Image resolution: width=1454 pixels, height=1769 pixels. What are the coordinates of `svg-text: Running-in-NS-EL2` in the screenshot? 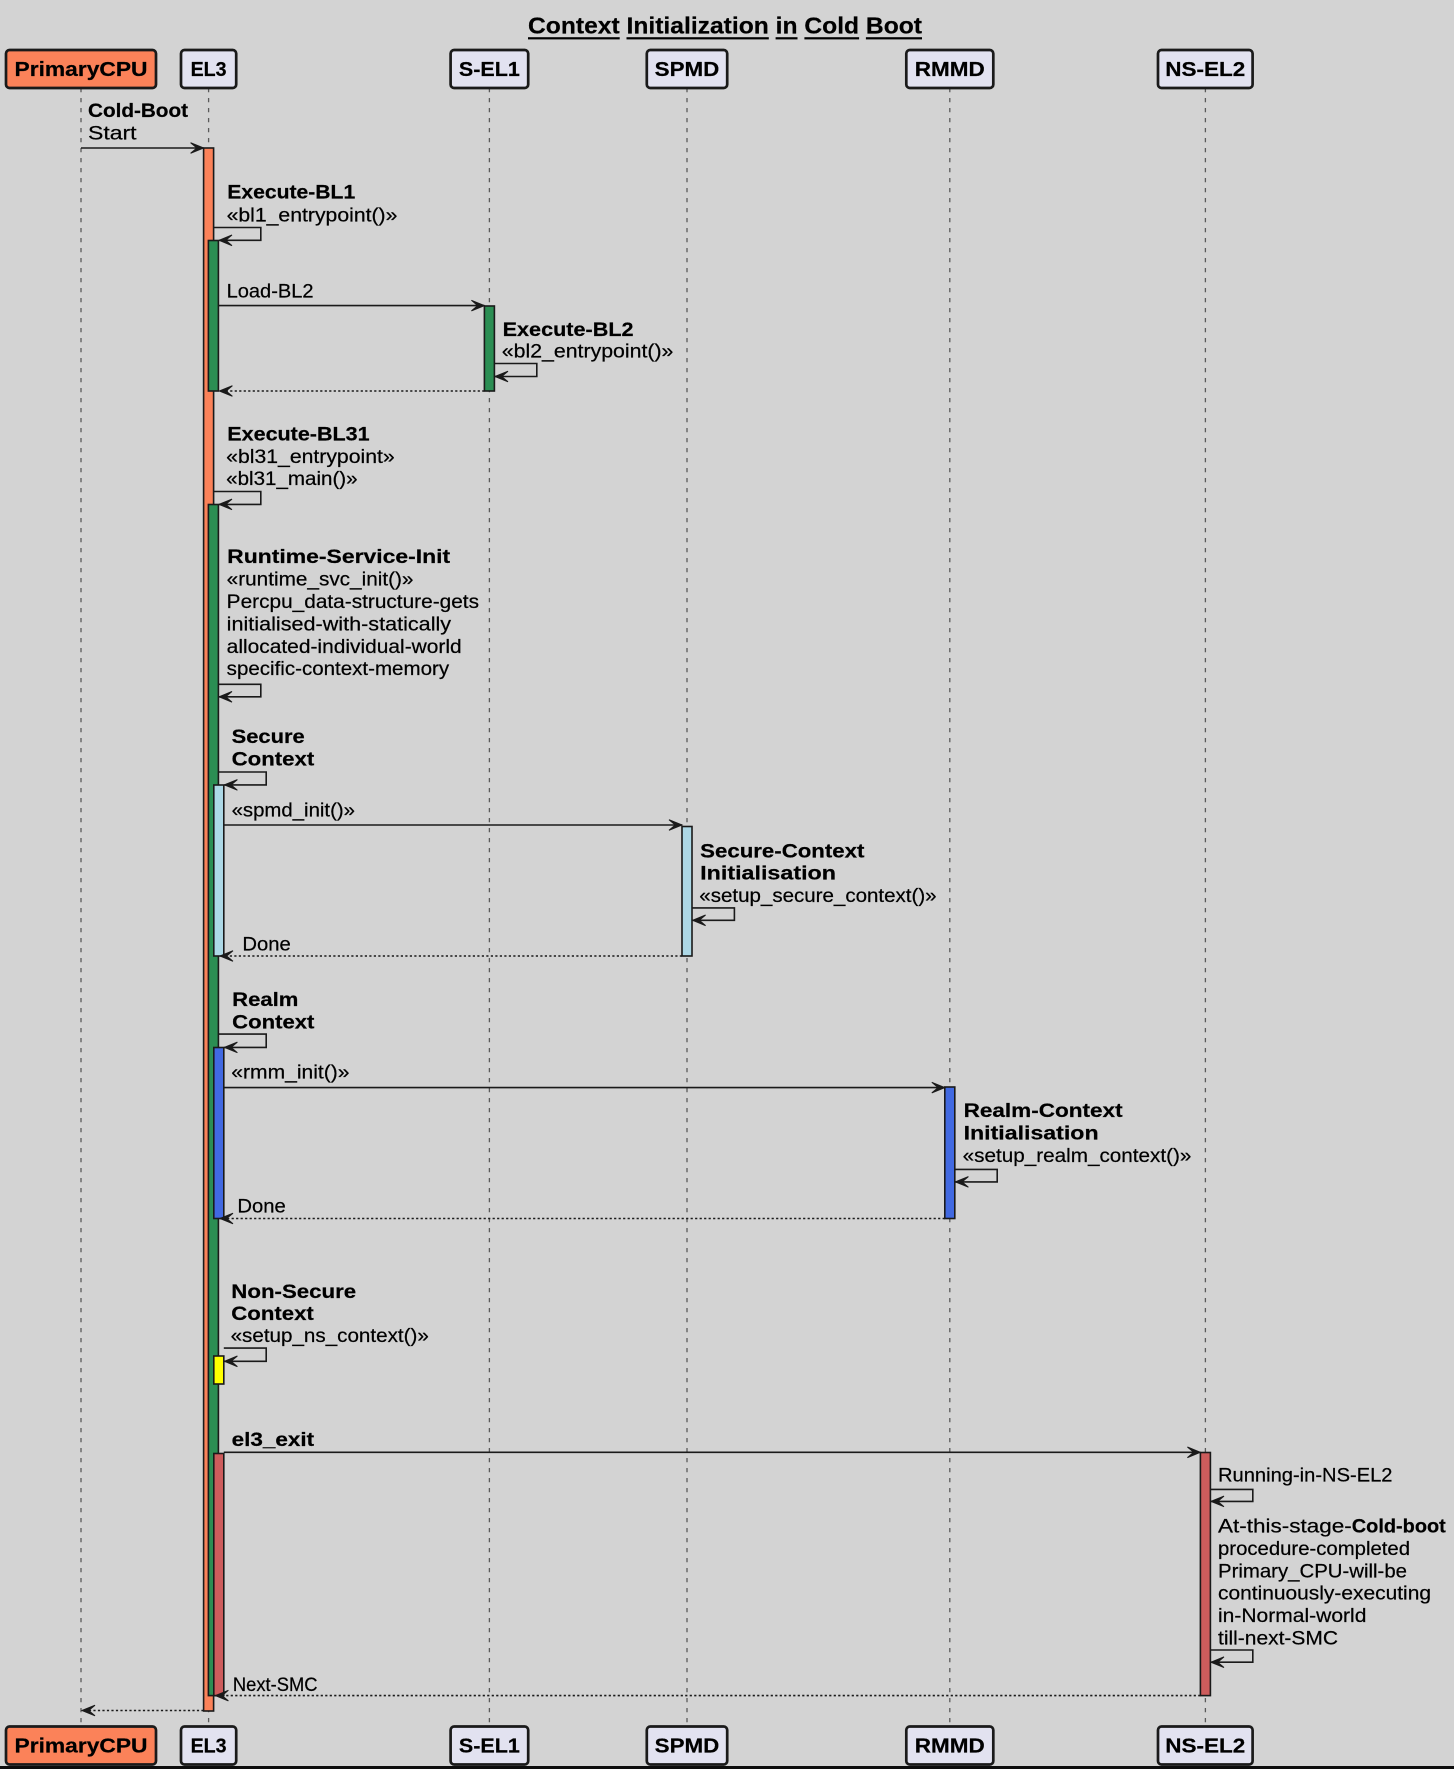 It's located at (1305, 1476).